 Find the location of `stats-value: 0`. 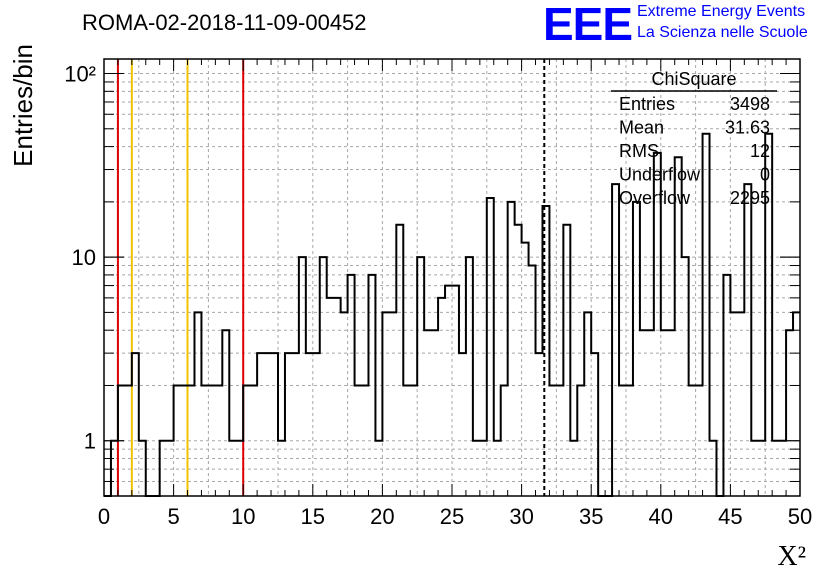

stats-value: 0 is located at coordinates (765, 175).